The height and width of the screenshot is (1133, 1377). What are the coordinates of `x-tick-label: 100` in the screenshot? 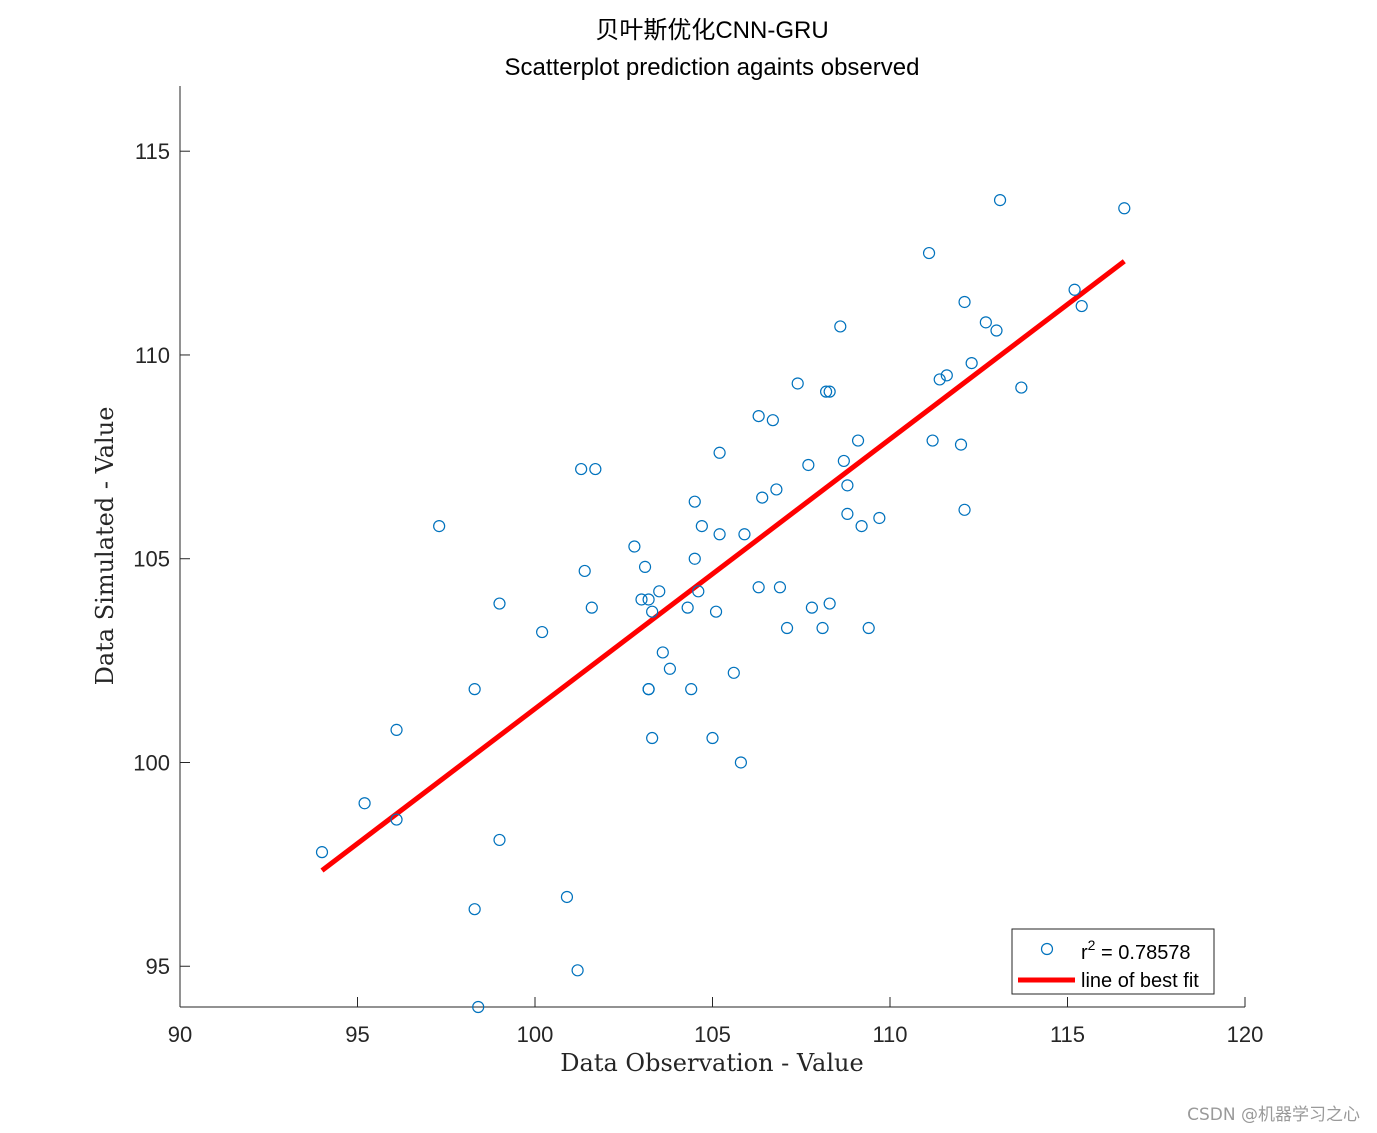 It's located at (535, 1034).